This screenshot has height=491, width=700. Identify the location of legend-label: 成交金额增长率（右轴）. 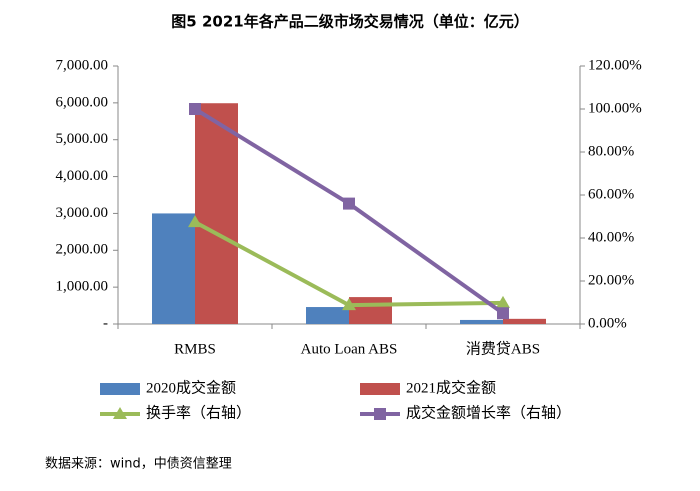
(488, 412).